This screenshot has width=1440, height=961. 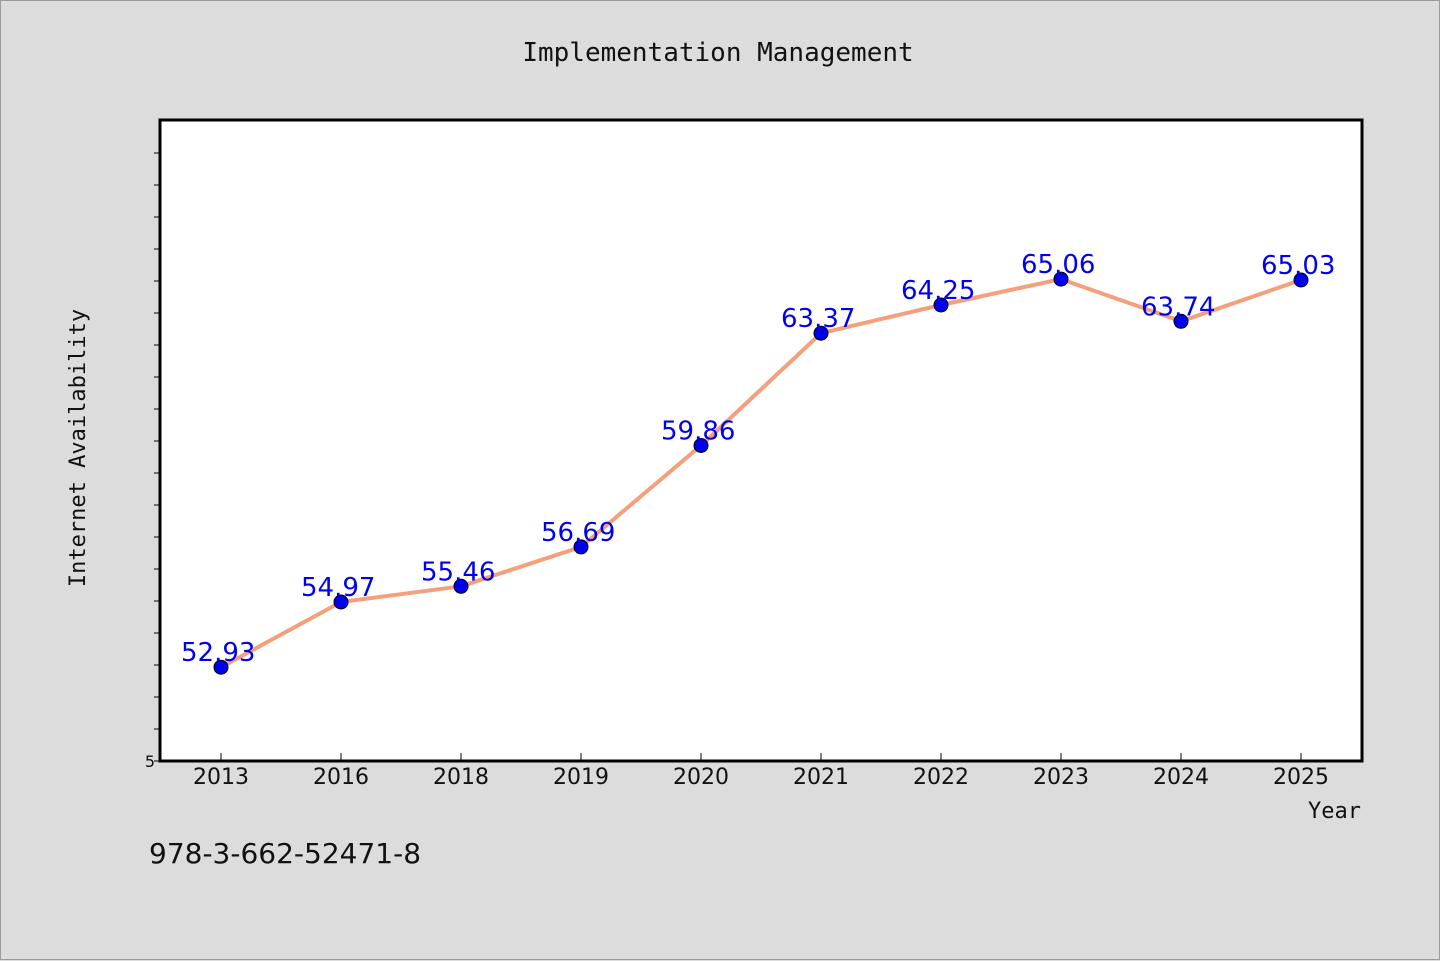 What do you see at coordinates (698, 432) in the screenshot?
I see `data-label: 59.86` at bounding box center [698, 432].